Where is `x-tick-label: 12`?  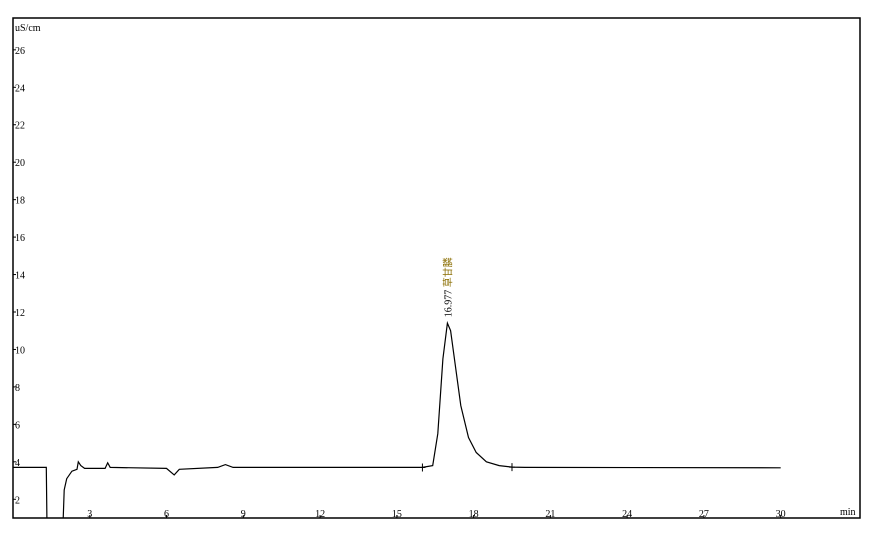 x-tick-label: 12 is located at coordinates (320, 514).